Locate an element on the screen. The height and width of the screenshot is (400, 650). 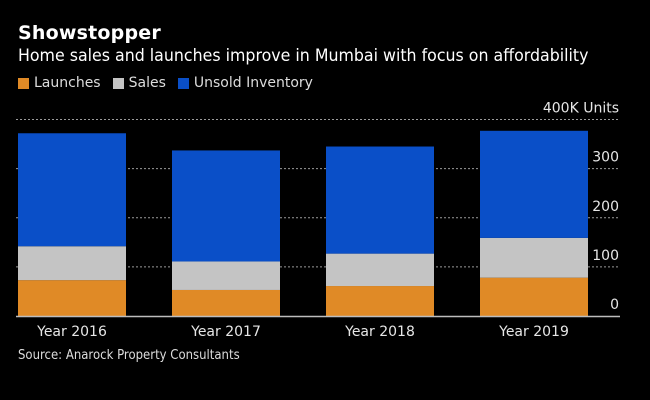
legend-swatch-launches is located at coordinates (23, 83).